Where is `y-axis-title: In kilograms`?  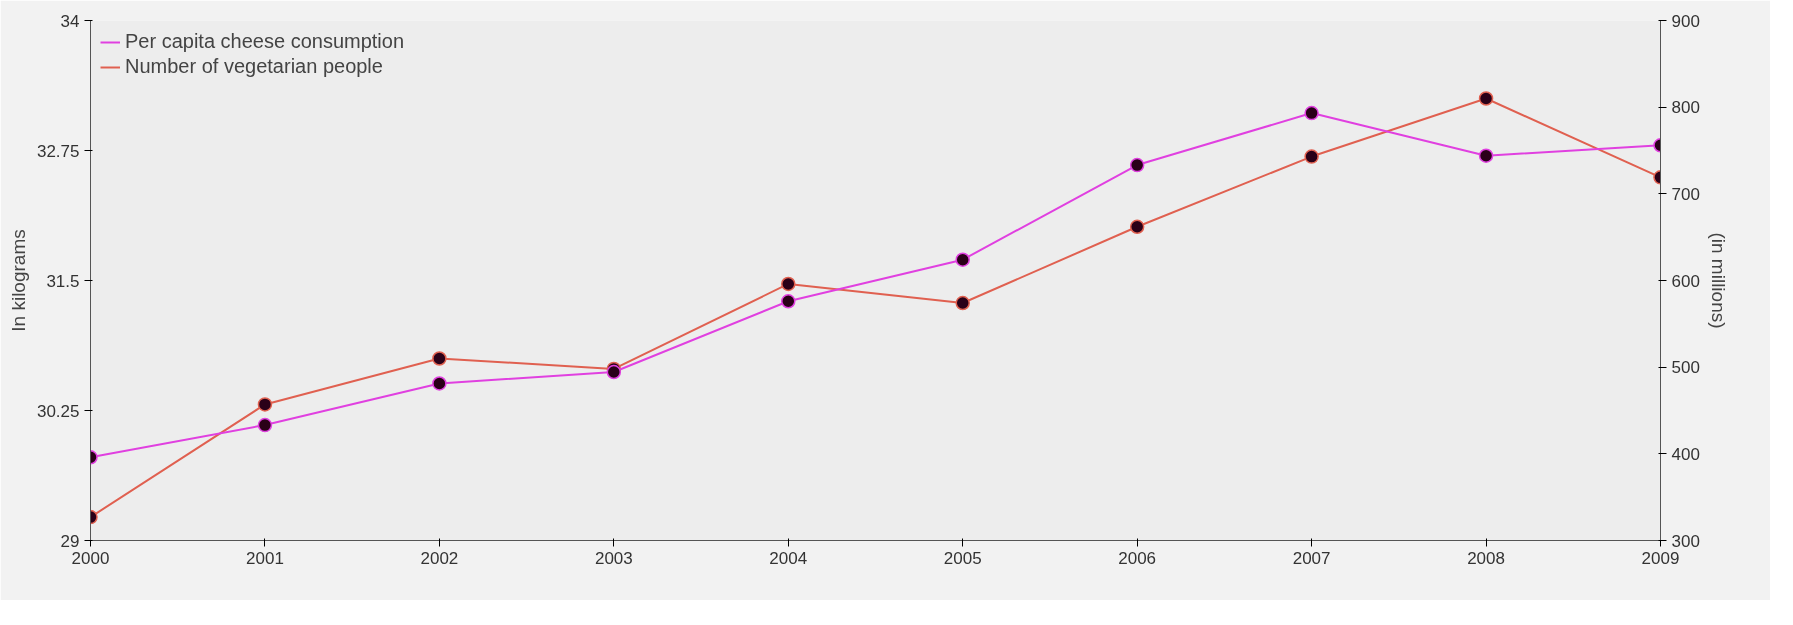
y-axis-title: In kilograms is located at coordinates (18, 280).